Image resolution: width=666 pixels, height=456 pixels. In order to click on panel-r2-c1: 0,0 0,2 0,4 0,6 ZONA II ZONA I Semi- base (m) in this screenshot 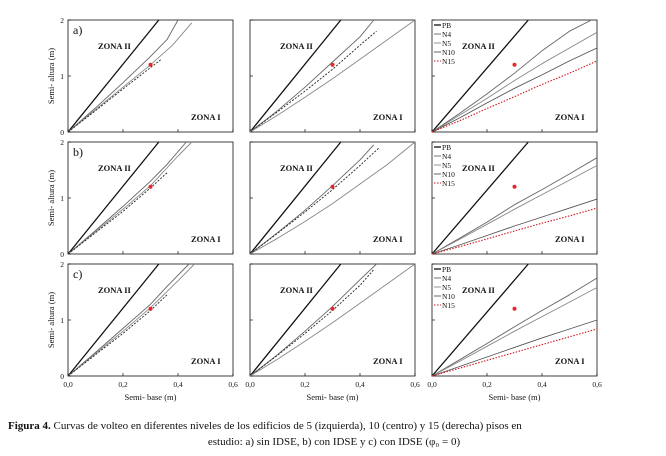, I will do `click(332, 332)`.